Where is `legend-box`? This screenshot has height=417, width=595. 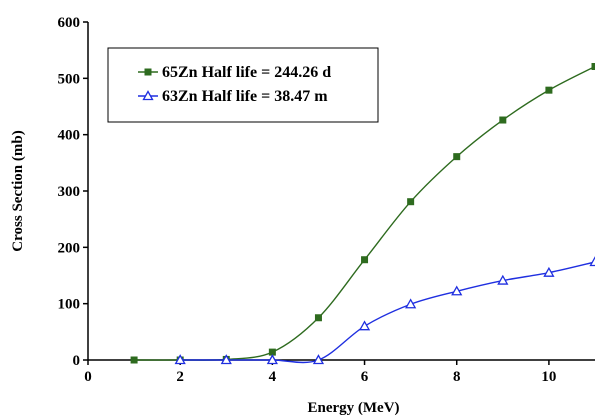
legend-box is located at coordinates (243, 85).